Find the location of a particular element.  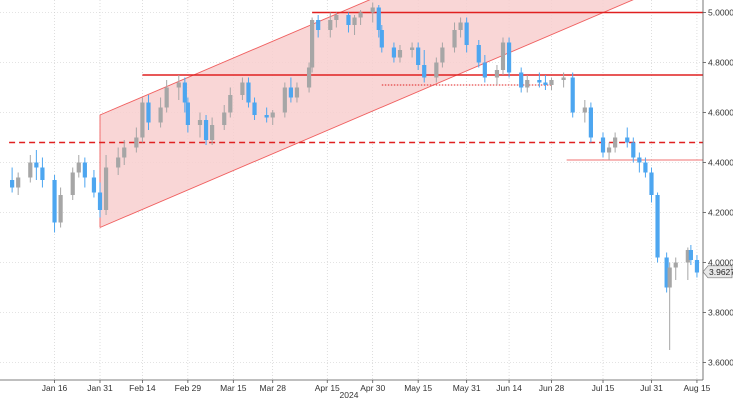

x-tick-label: Feb 14 is located at coordinates (142, 388).